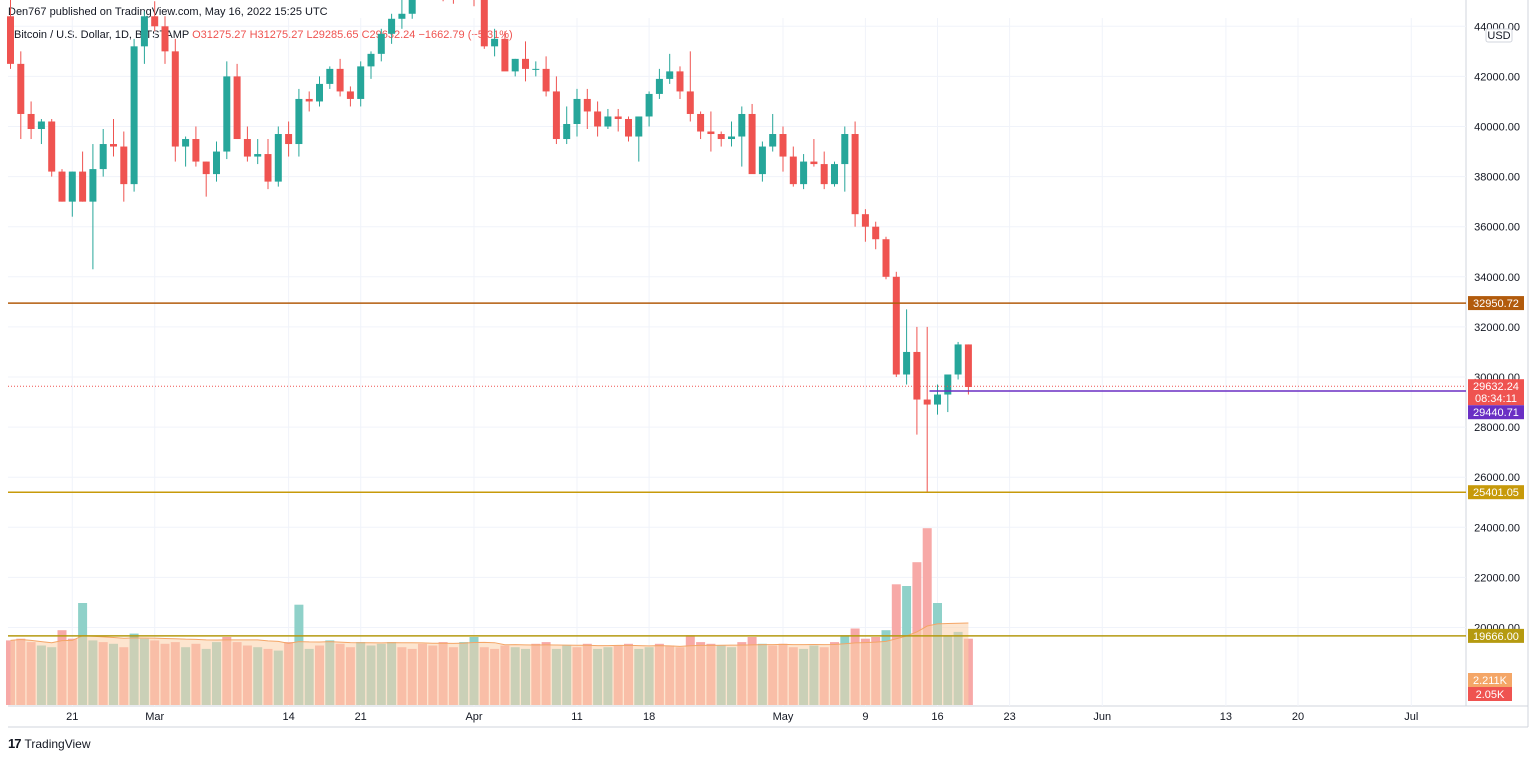 The height and width of the screenshot is (757, 1536). Describe the element at coordinates (276, 35) in the screenshot. I see `high-value: H31275.27` at that location.